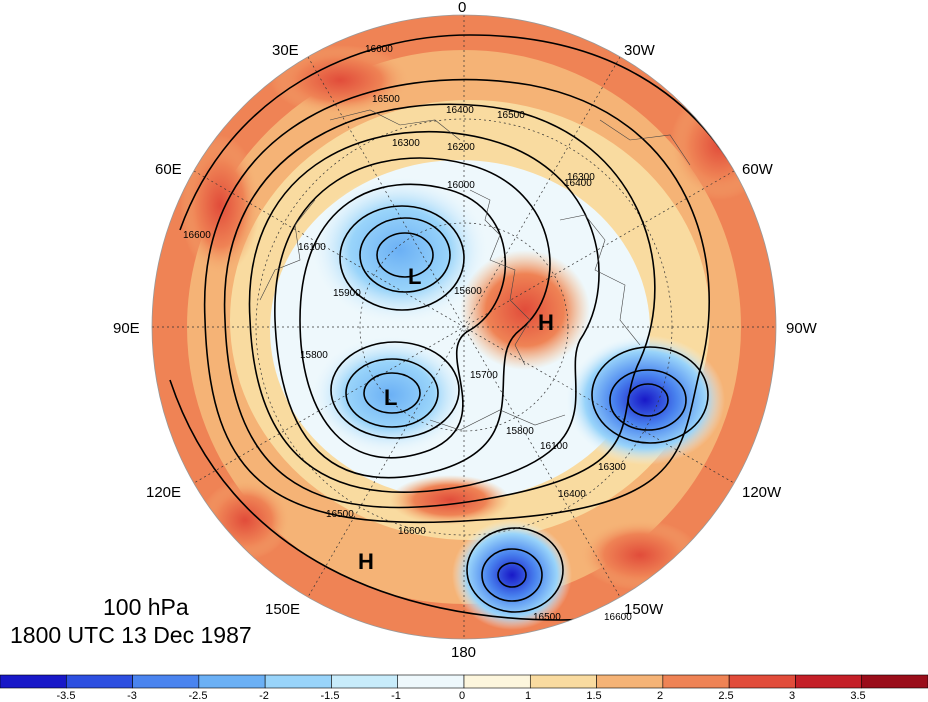 This screenshot has height=702, width=928. Describe the element at coordinates (146, 607) in the screenshot. I see `map-level-caption: 100 hPa` at that location.